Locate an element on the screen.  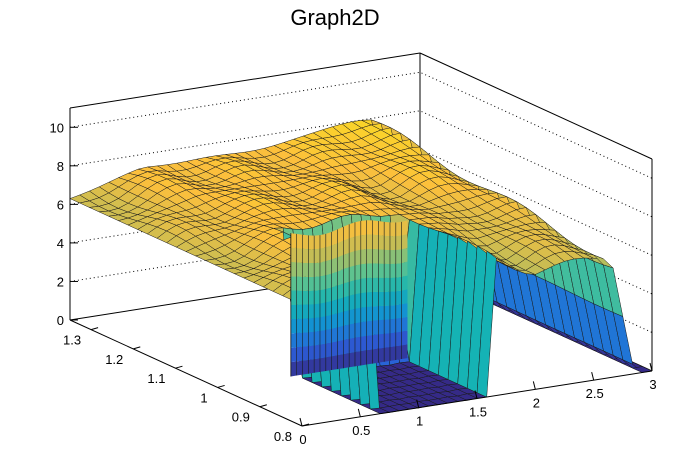
z-tick-label: 2 is located at coordinates (60, 281).